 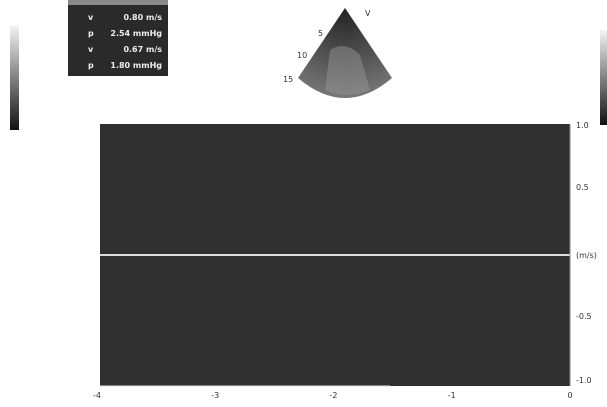 I want to click on measurement-value: 2.54 mmHg, so click(x=136, y=33).